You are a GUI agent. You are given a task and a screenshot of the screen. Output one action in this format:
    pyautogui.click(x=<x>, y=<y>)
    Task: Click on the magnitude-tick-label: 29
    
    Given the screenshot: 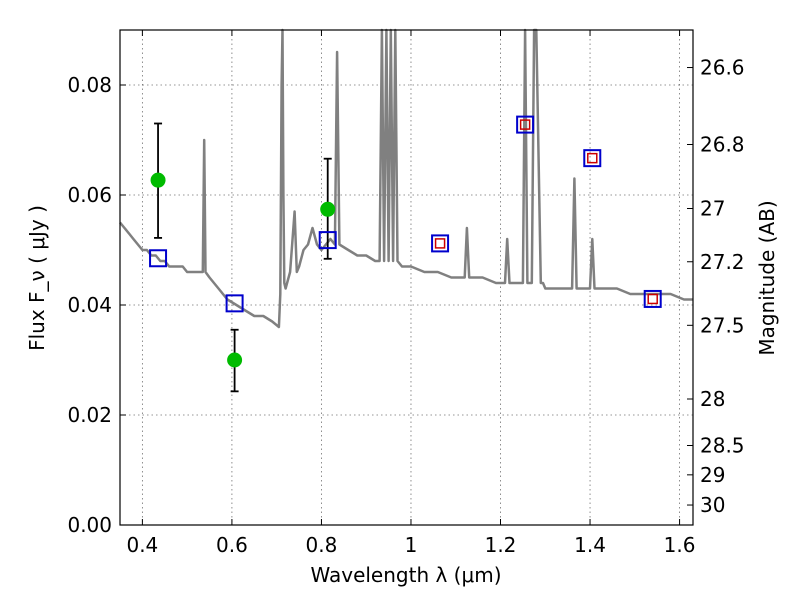 What is the action you would take?
    pyautogui.click(x=712, y=475)
    